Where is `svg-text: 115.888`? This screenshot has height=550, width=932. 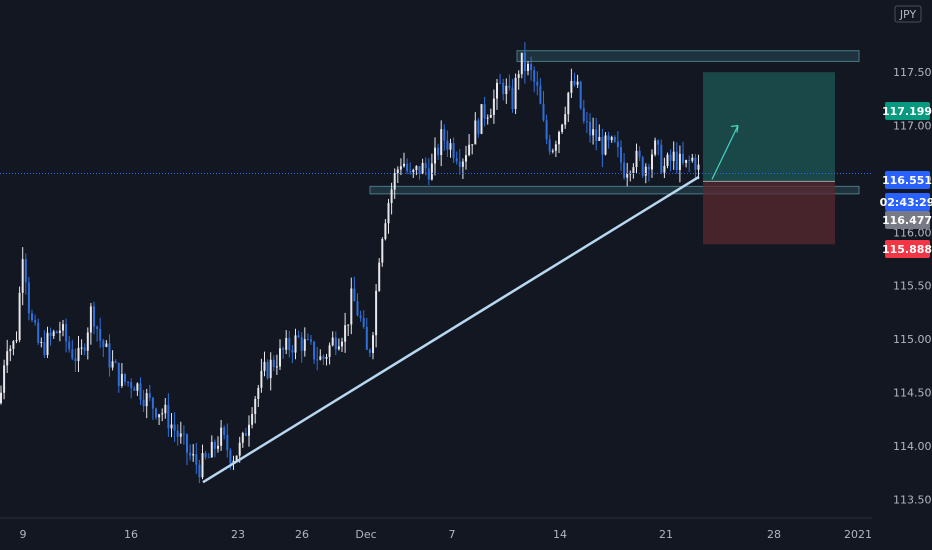
svg-text: 115.888 is located at coordinates (907, 249).